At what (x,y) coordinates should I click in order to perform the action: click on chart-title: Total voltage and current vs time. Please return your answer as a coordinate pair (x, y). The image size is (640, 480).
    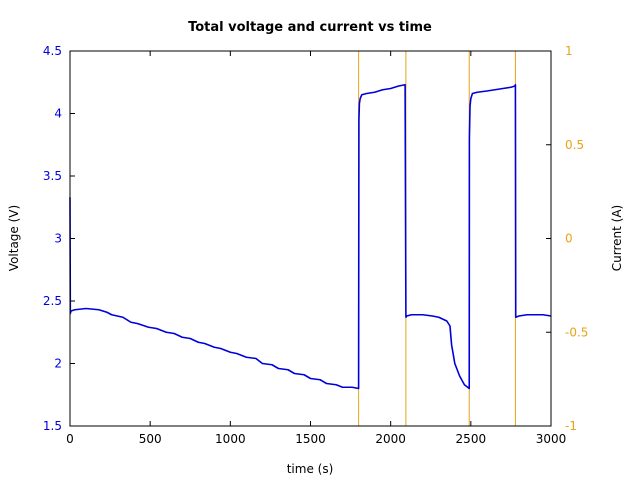
    Looking at the image, I should click on (310, 27).